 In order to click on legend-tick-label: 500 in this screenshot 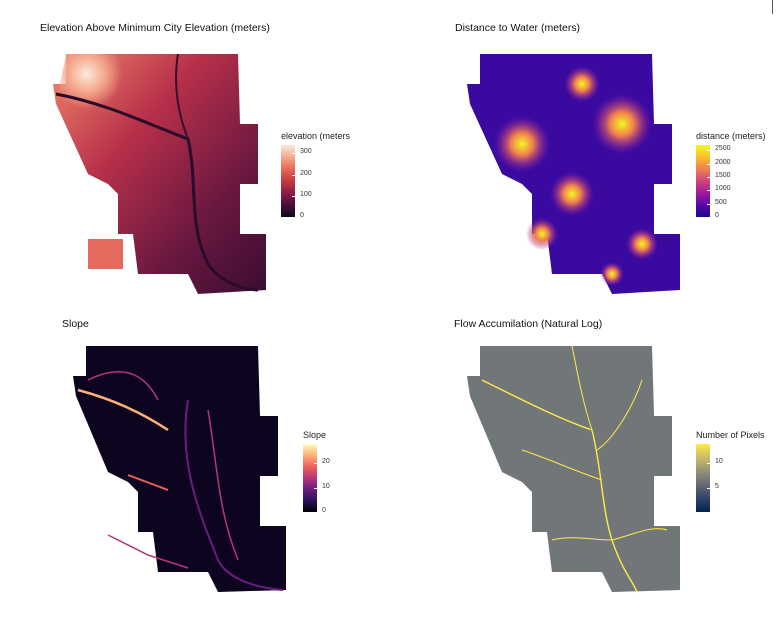, I will do `click(721, 202)`.